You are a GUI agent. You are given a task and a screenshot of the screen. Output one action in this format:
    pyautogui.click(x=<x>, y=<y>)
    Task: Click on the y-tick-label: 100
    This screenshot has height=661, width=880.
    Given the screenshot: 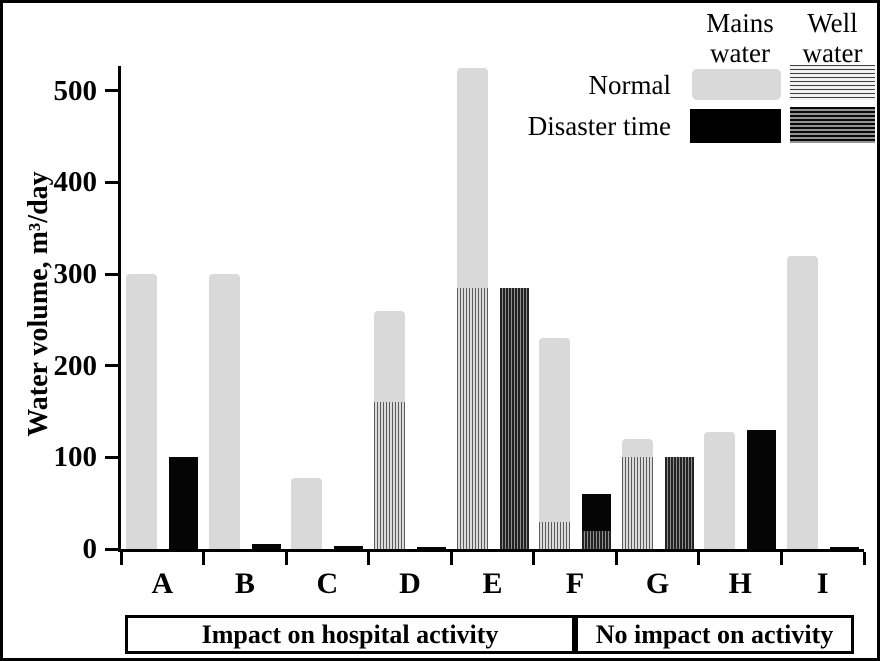 What is the action you would take?
    pyautogui.click(x=75, y=457)
    